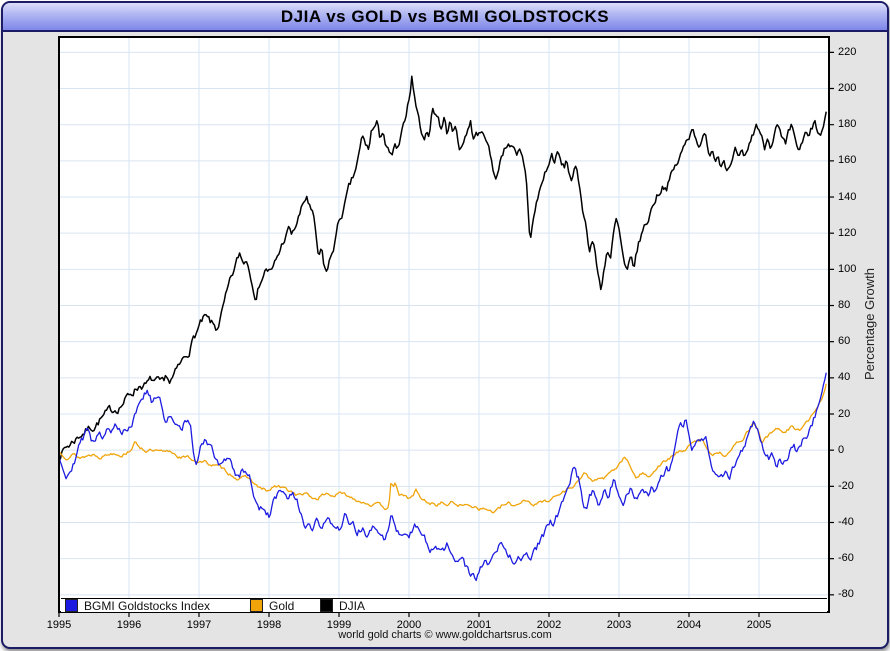 The width and height of the screenshot is (890, 651). Describe the element at coordinates (479, 625) in the screenshot. I see `x-tick-label: 2001` at that location.